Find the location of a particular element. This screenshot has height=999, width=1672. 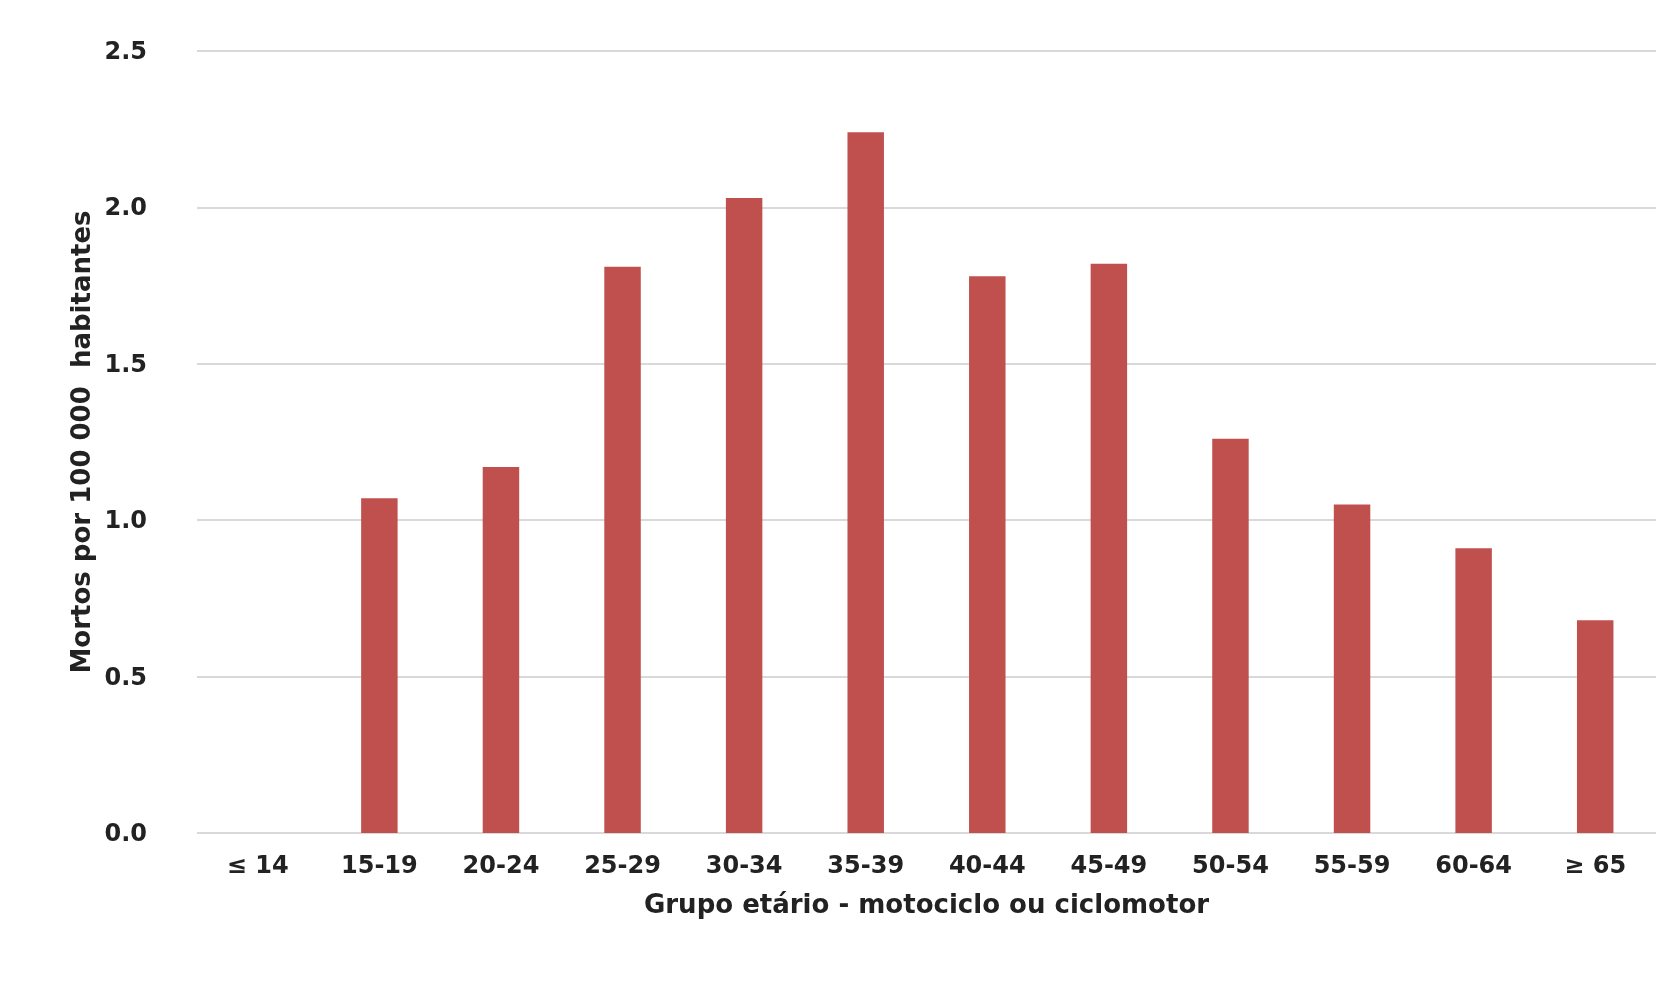

x-tick-label: ≤ 14 is located at coordinates (257, 865).